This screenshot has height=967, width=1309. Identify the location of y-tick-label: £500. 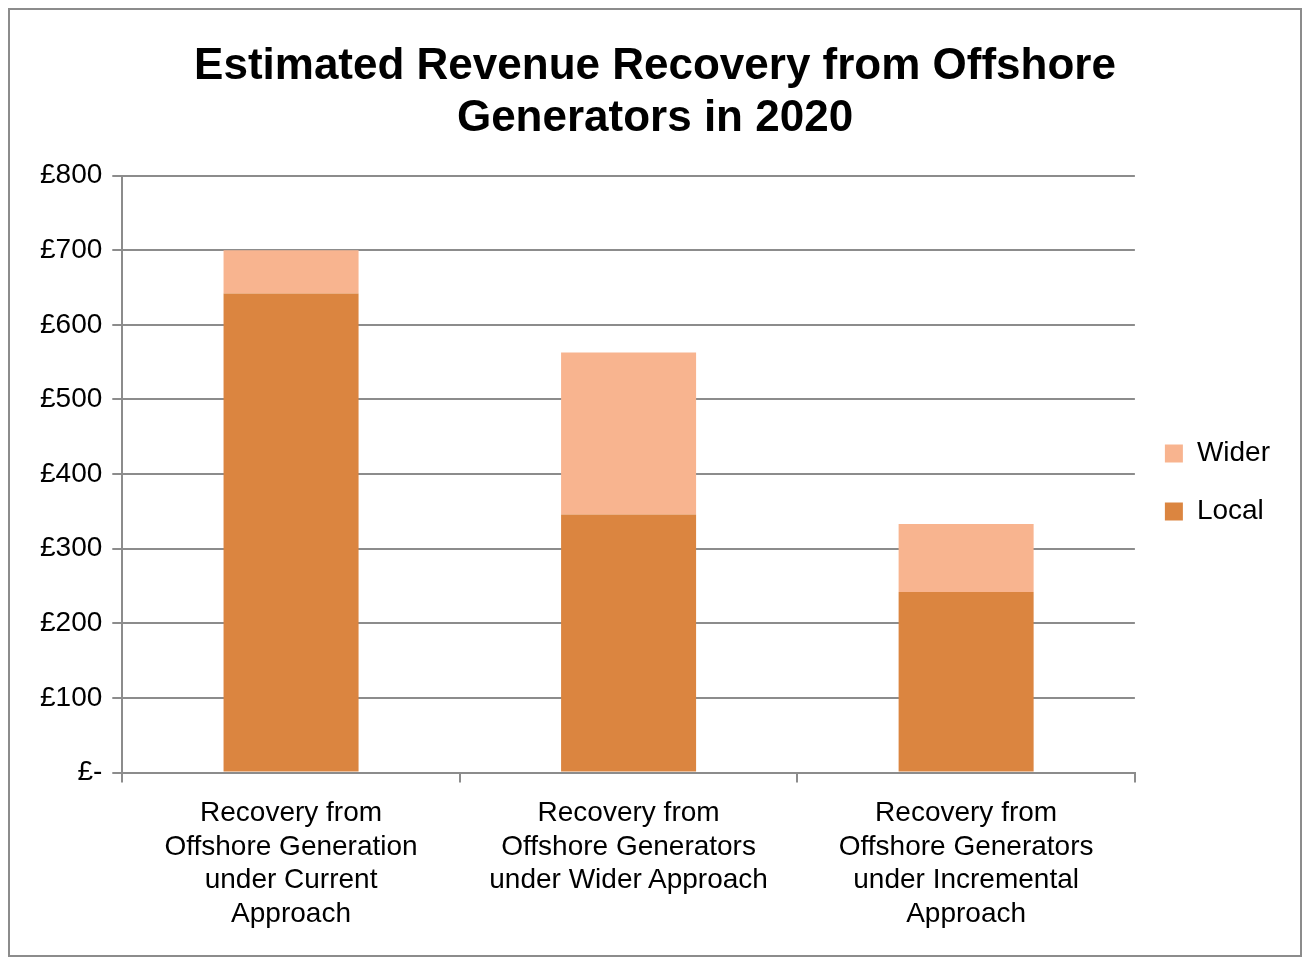
(71, 398).